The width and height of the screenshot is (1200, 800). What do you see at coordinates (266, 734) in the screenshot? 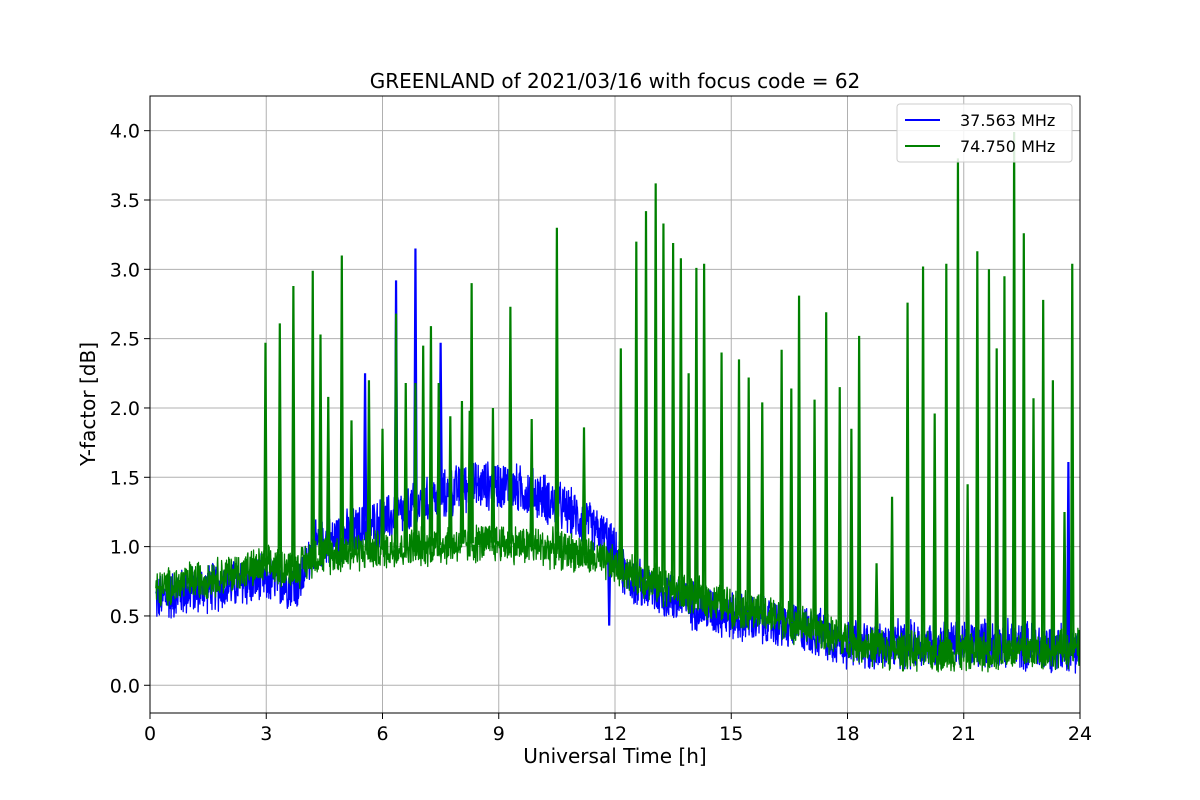
I see `x-tick-label: 3` at bounding box center [266, 734].